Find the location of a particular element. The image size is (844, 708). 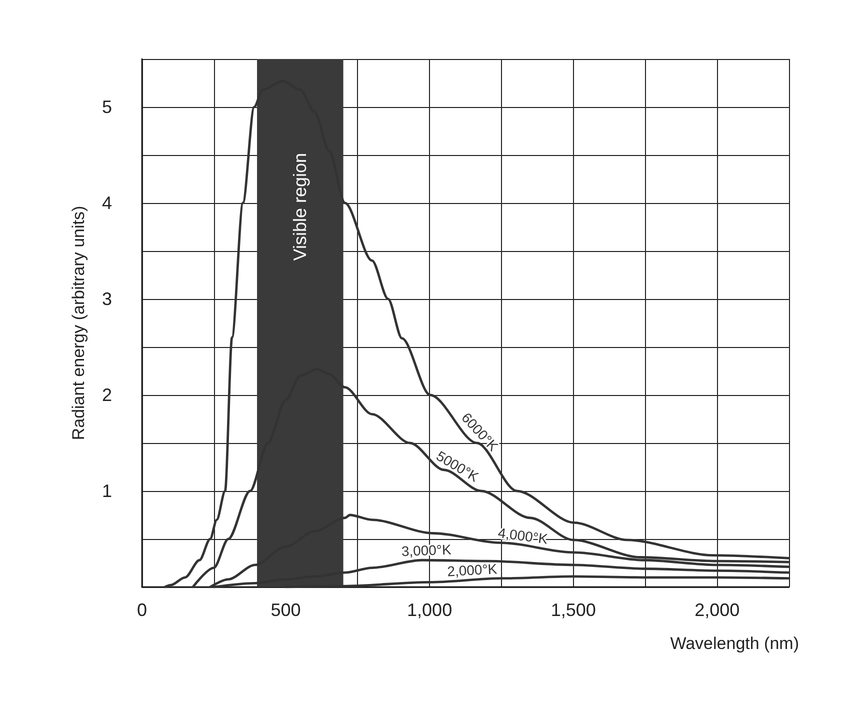

x-axis-title: Wavelength (nm) is located at coordinates (734, 643).